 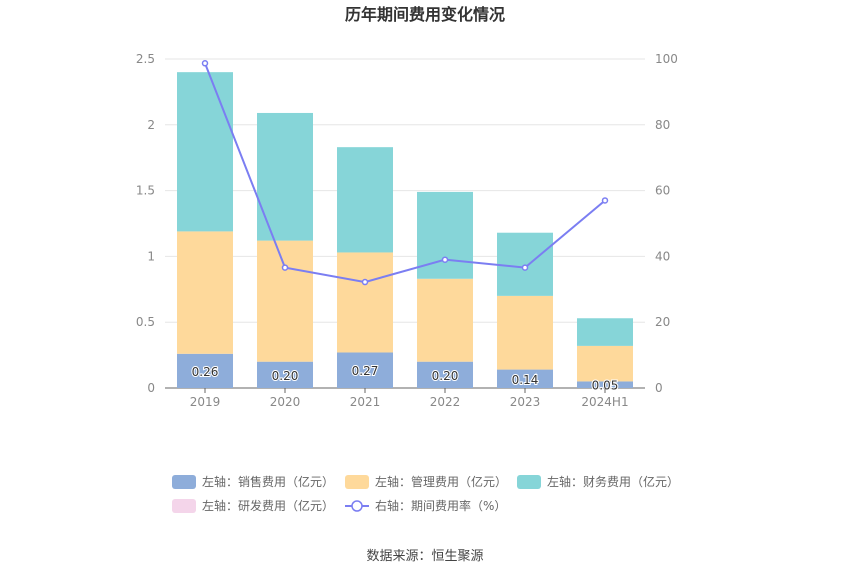 I want to click on x-tick-label: 2020, so click(x=285, y=402).